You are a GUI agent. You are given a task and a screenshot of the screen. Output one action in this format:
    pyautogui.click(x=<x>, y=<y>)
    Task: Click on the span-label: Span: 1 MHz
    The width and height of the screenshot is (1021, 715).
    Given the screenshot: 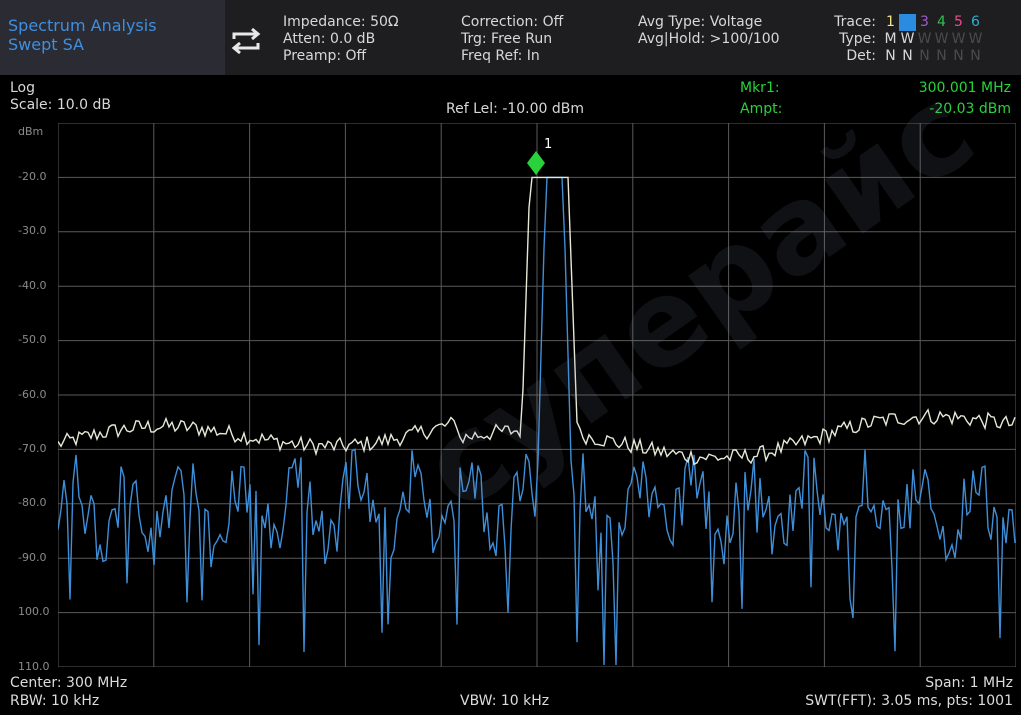 What is the action you would take?
    pyautogui.click(x=969, y=683)
    